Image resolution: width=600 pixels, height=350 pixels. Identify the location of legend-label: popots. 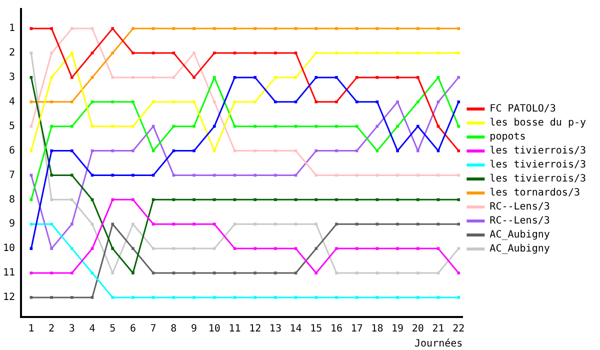
(508, 137).